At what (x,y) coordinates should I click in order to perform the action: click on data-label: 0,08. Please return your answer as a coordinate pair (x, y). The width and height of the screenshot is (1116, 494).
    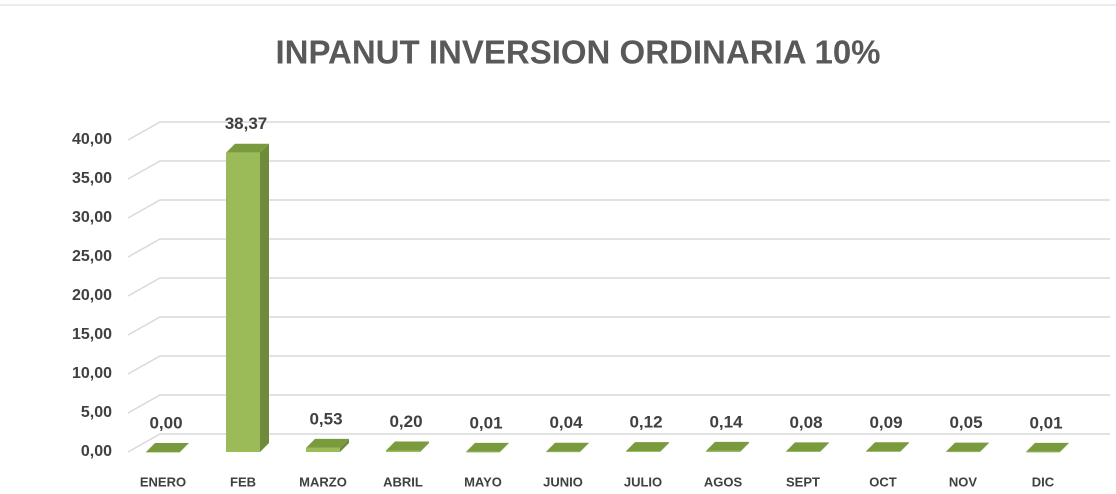
    Looking at the image, I should click on (805, 422).